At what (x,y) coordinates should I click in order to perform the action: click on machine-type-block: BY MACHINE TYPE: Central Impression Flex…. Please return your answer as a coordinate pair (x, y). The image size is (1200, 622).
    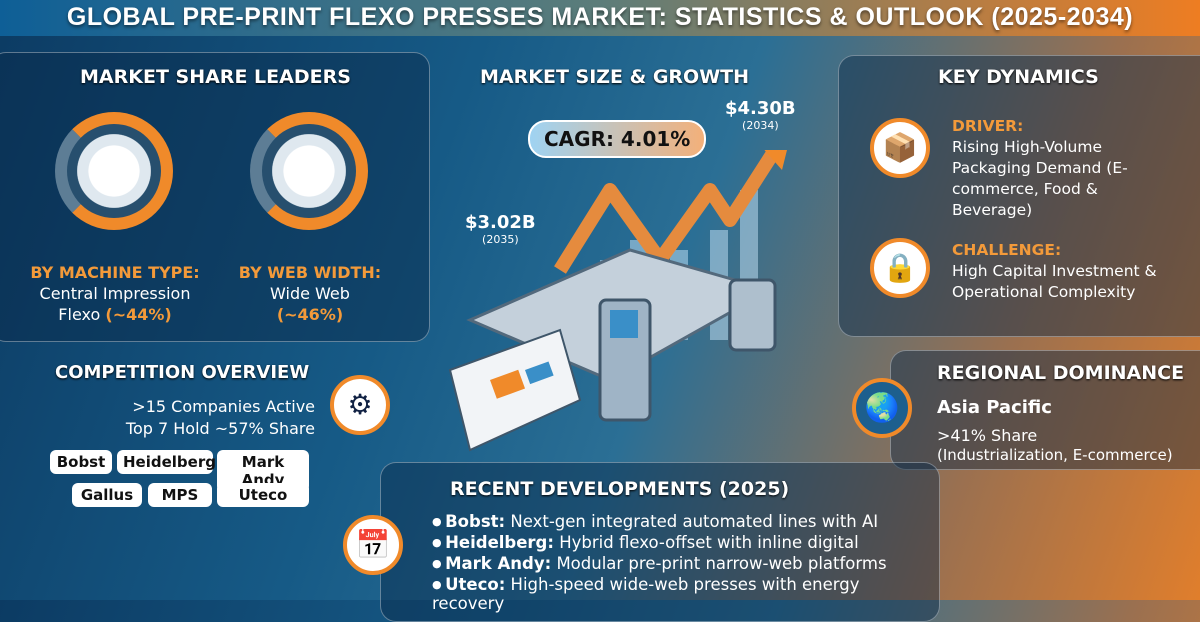
    Looking at the image, I should click on (115, 293).